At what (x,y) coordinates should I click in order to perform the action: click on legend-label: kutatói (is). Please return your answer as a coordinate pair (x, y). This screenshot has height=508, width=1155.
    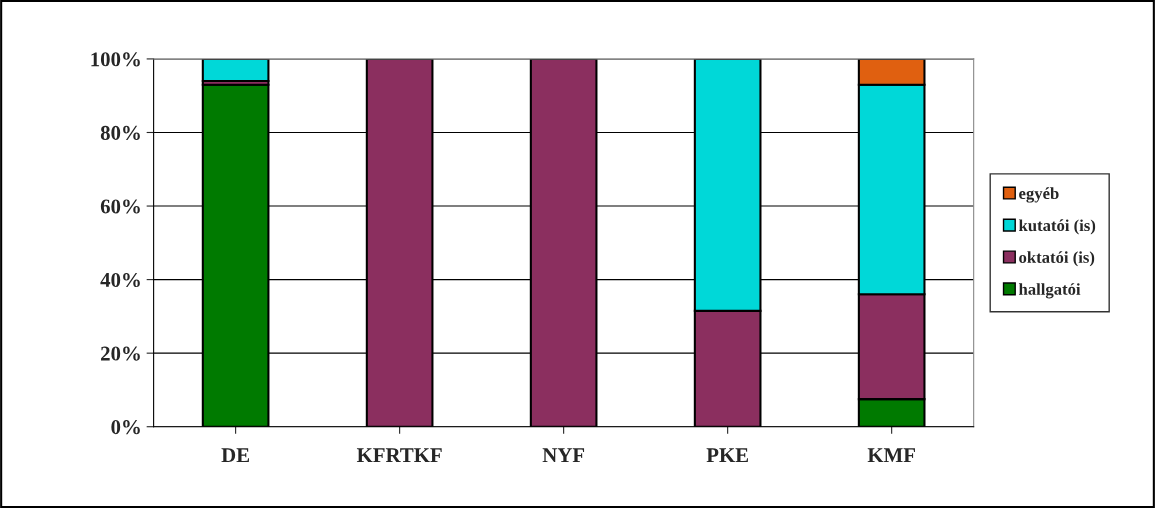
    Looking at the image, I should click on (1057, 227).